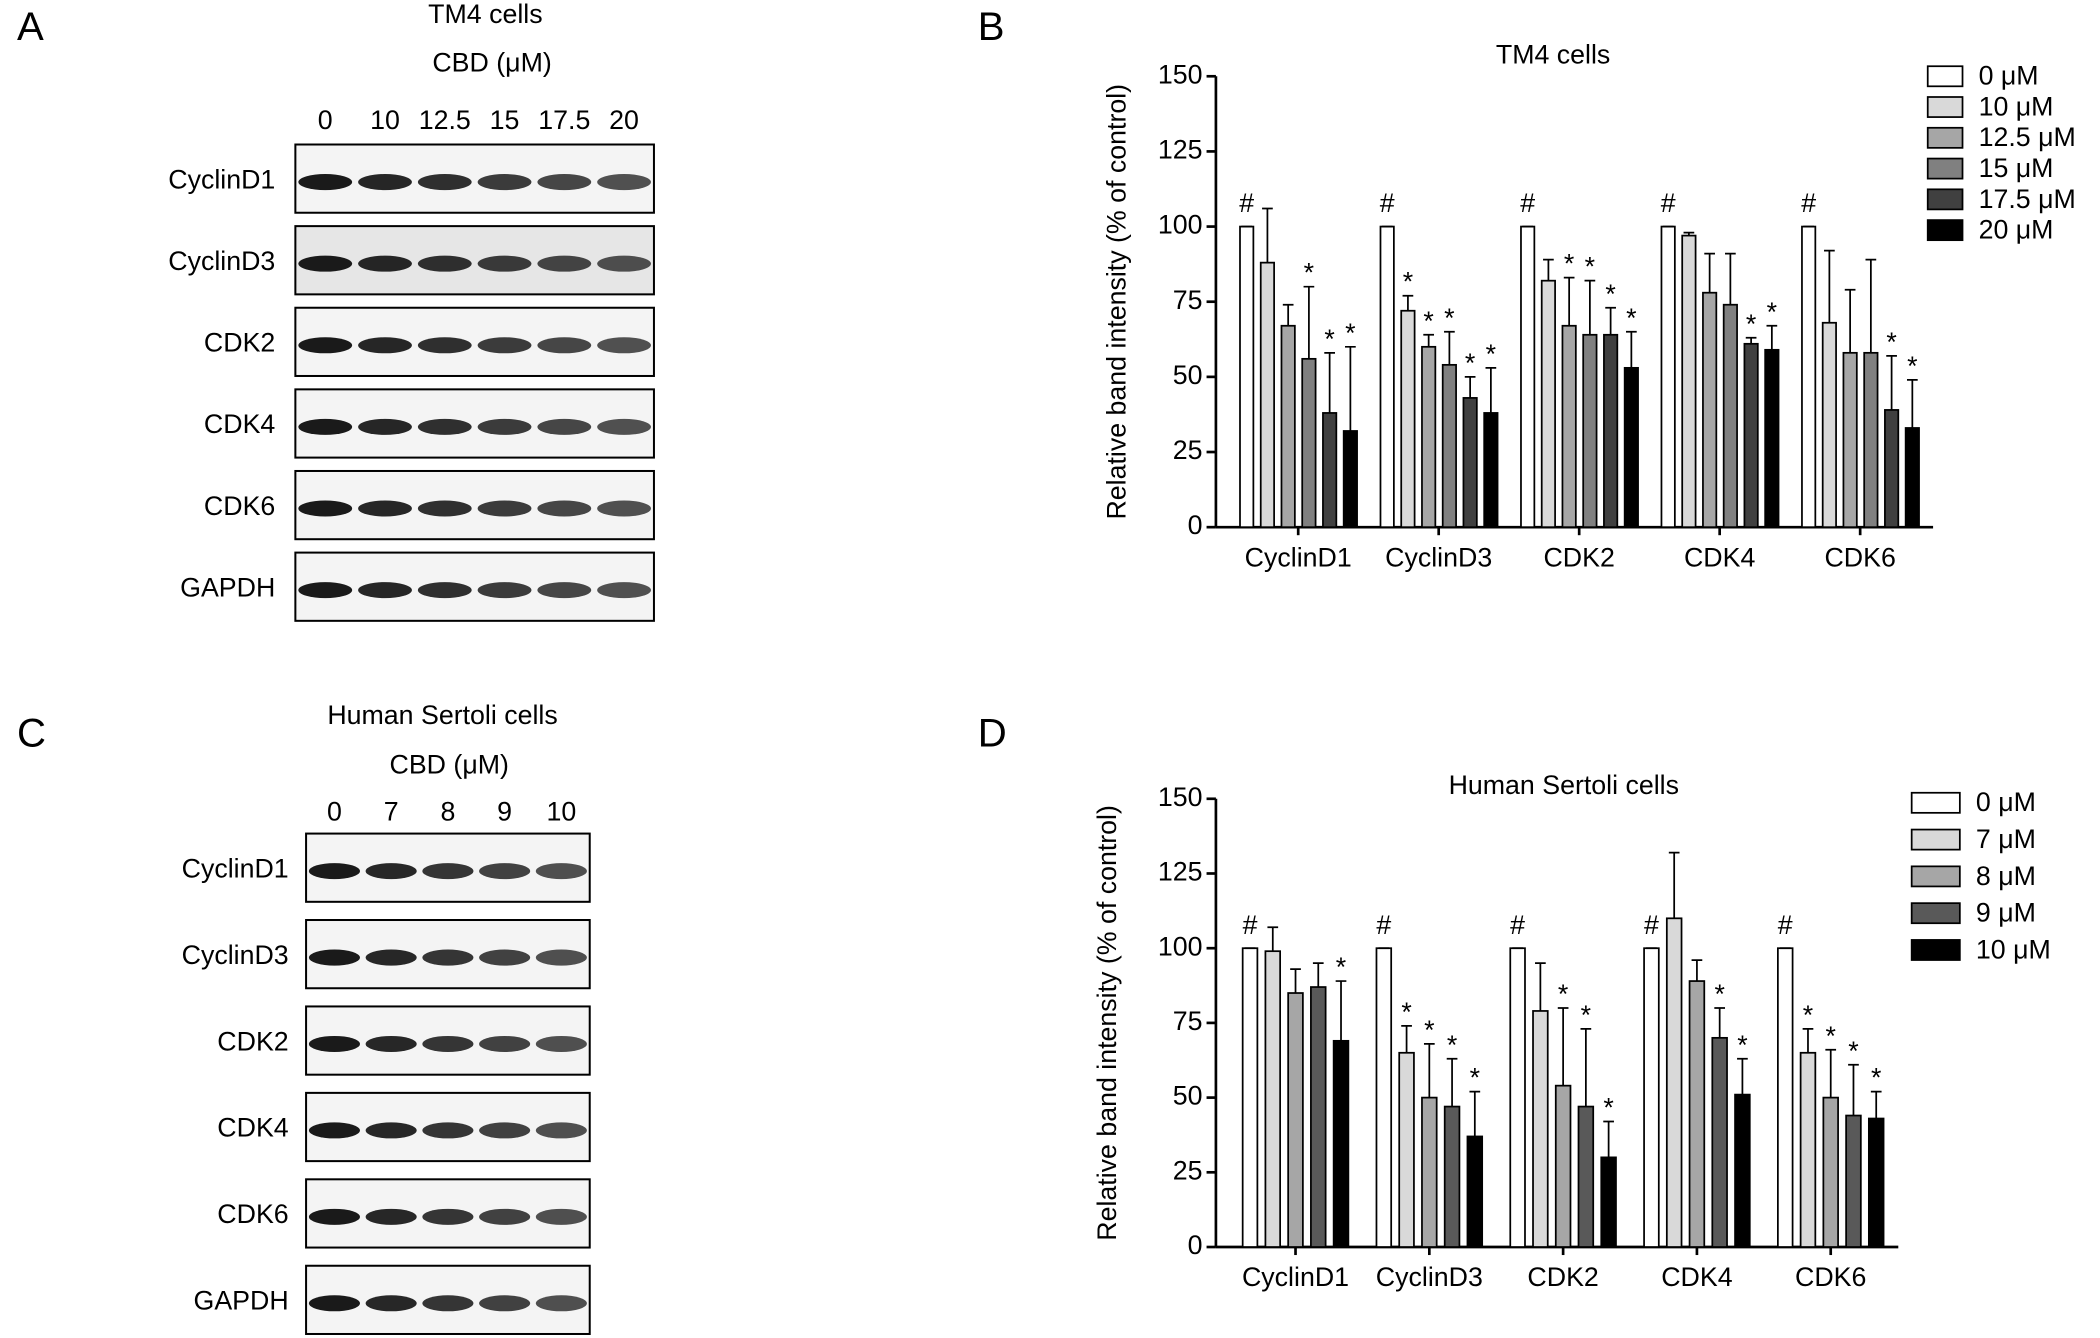 Image resolution: width=2100 pixels, height=1338 pixels. Describe the element at coordinates (2027, 137) in the screenshot. I see `legend-label: 12.5 μM` at that location.